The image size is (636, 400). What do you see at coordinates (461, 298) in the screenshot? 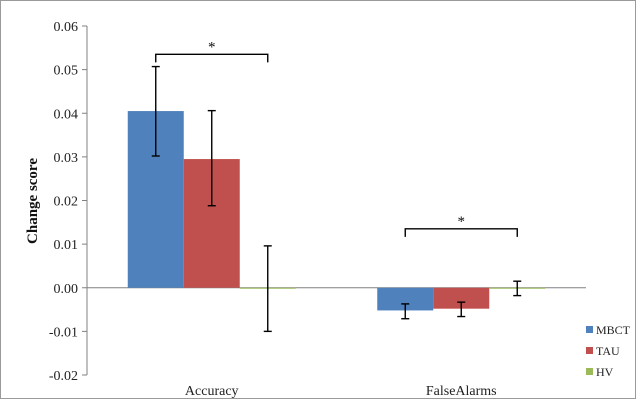
I see `bar-tau` at bounding box center [461, 298].